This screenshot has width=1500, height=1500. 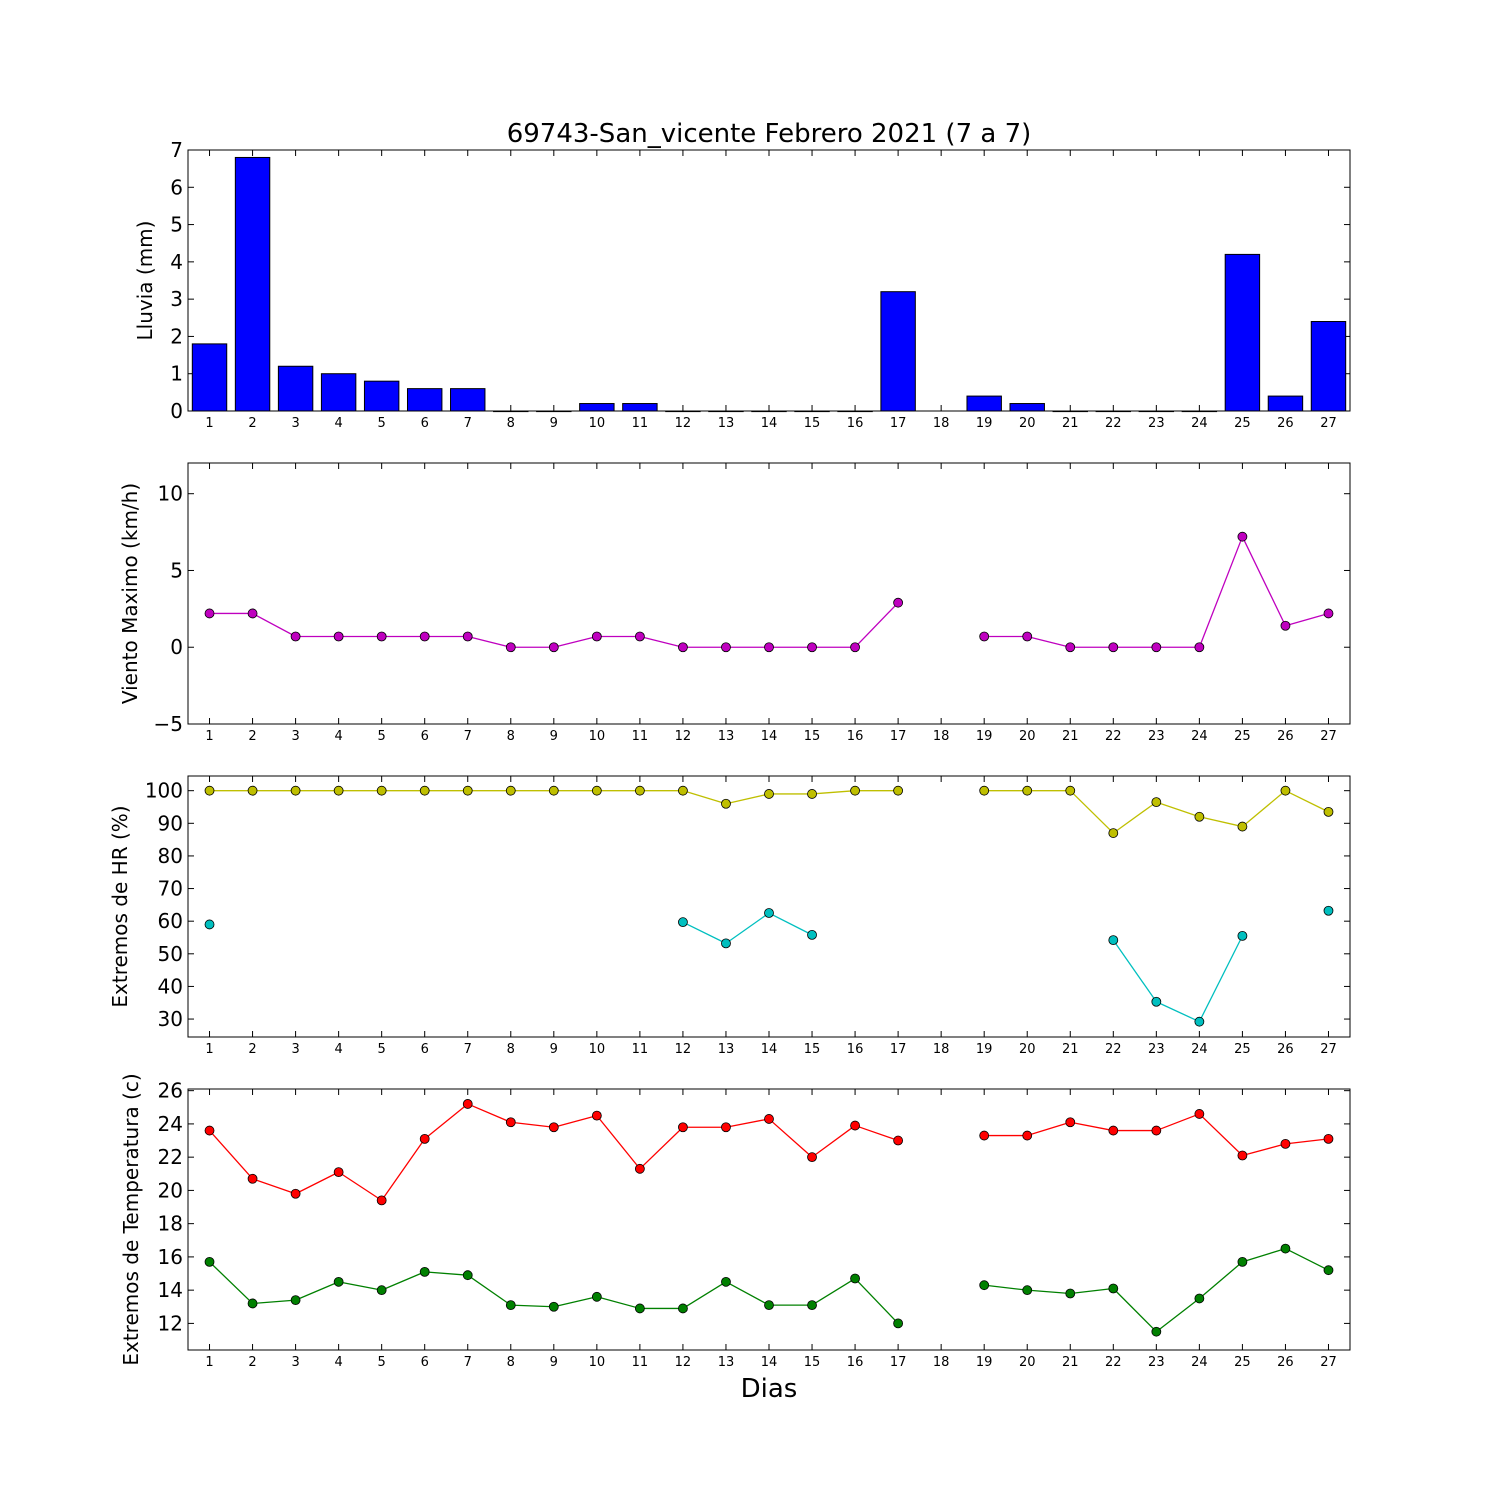 What do you see at coordinates (468, 1049) in the screenshot?
I see `x-tick-label: 7` at bounding box center [468, 1049].